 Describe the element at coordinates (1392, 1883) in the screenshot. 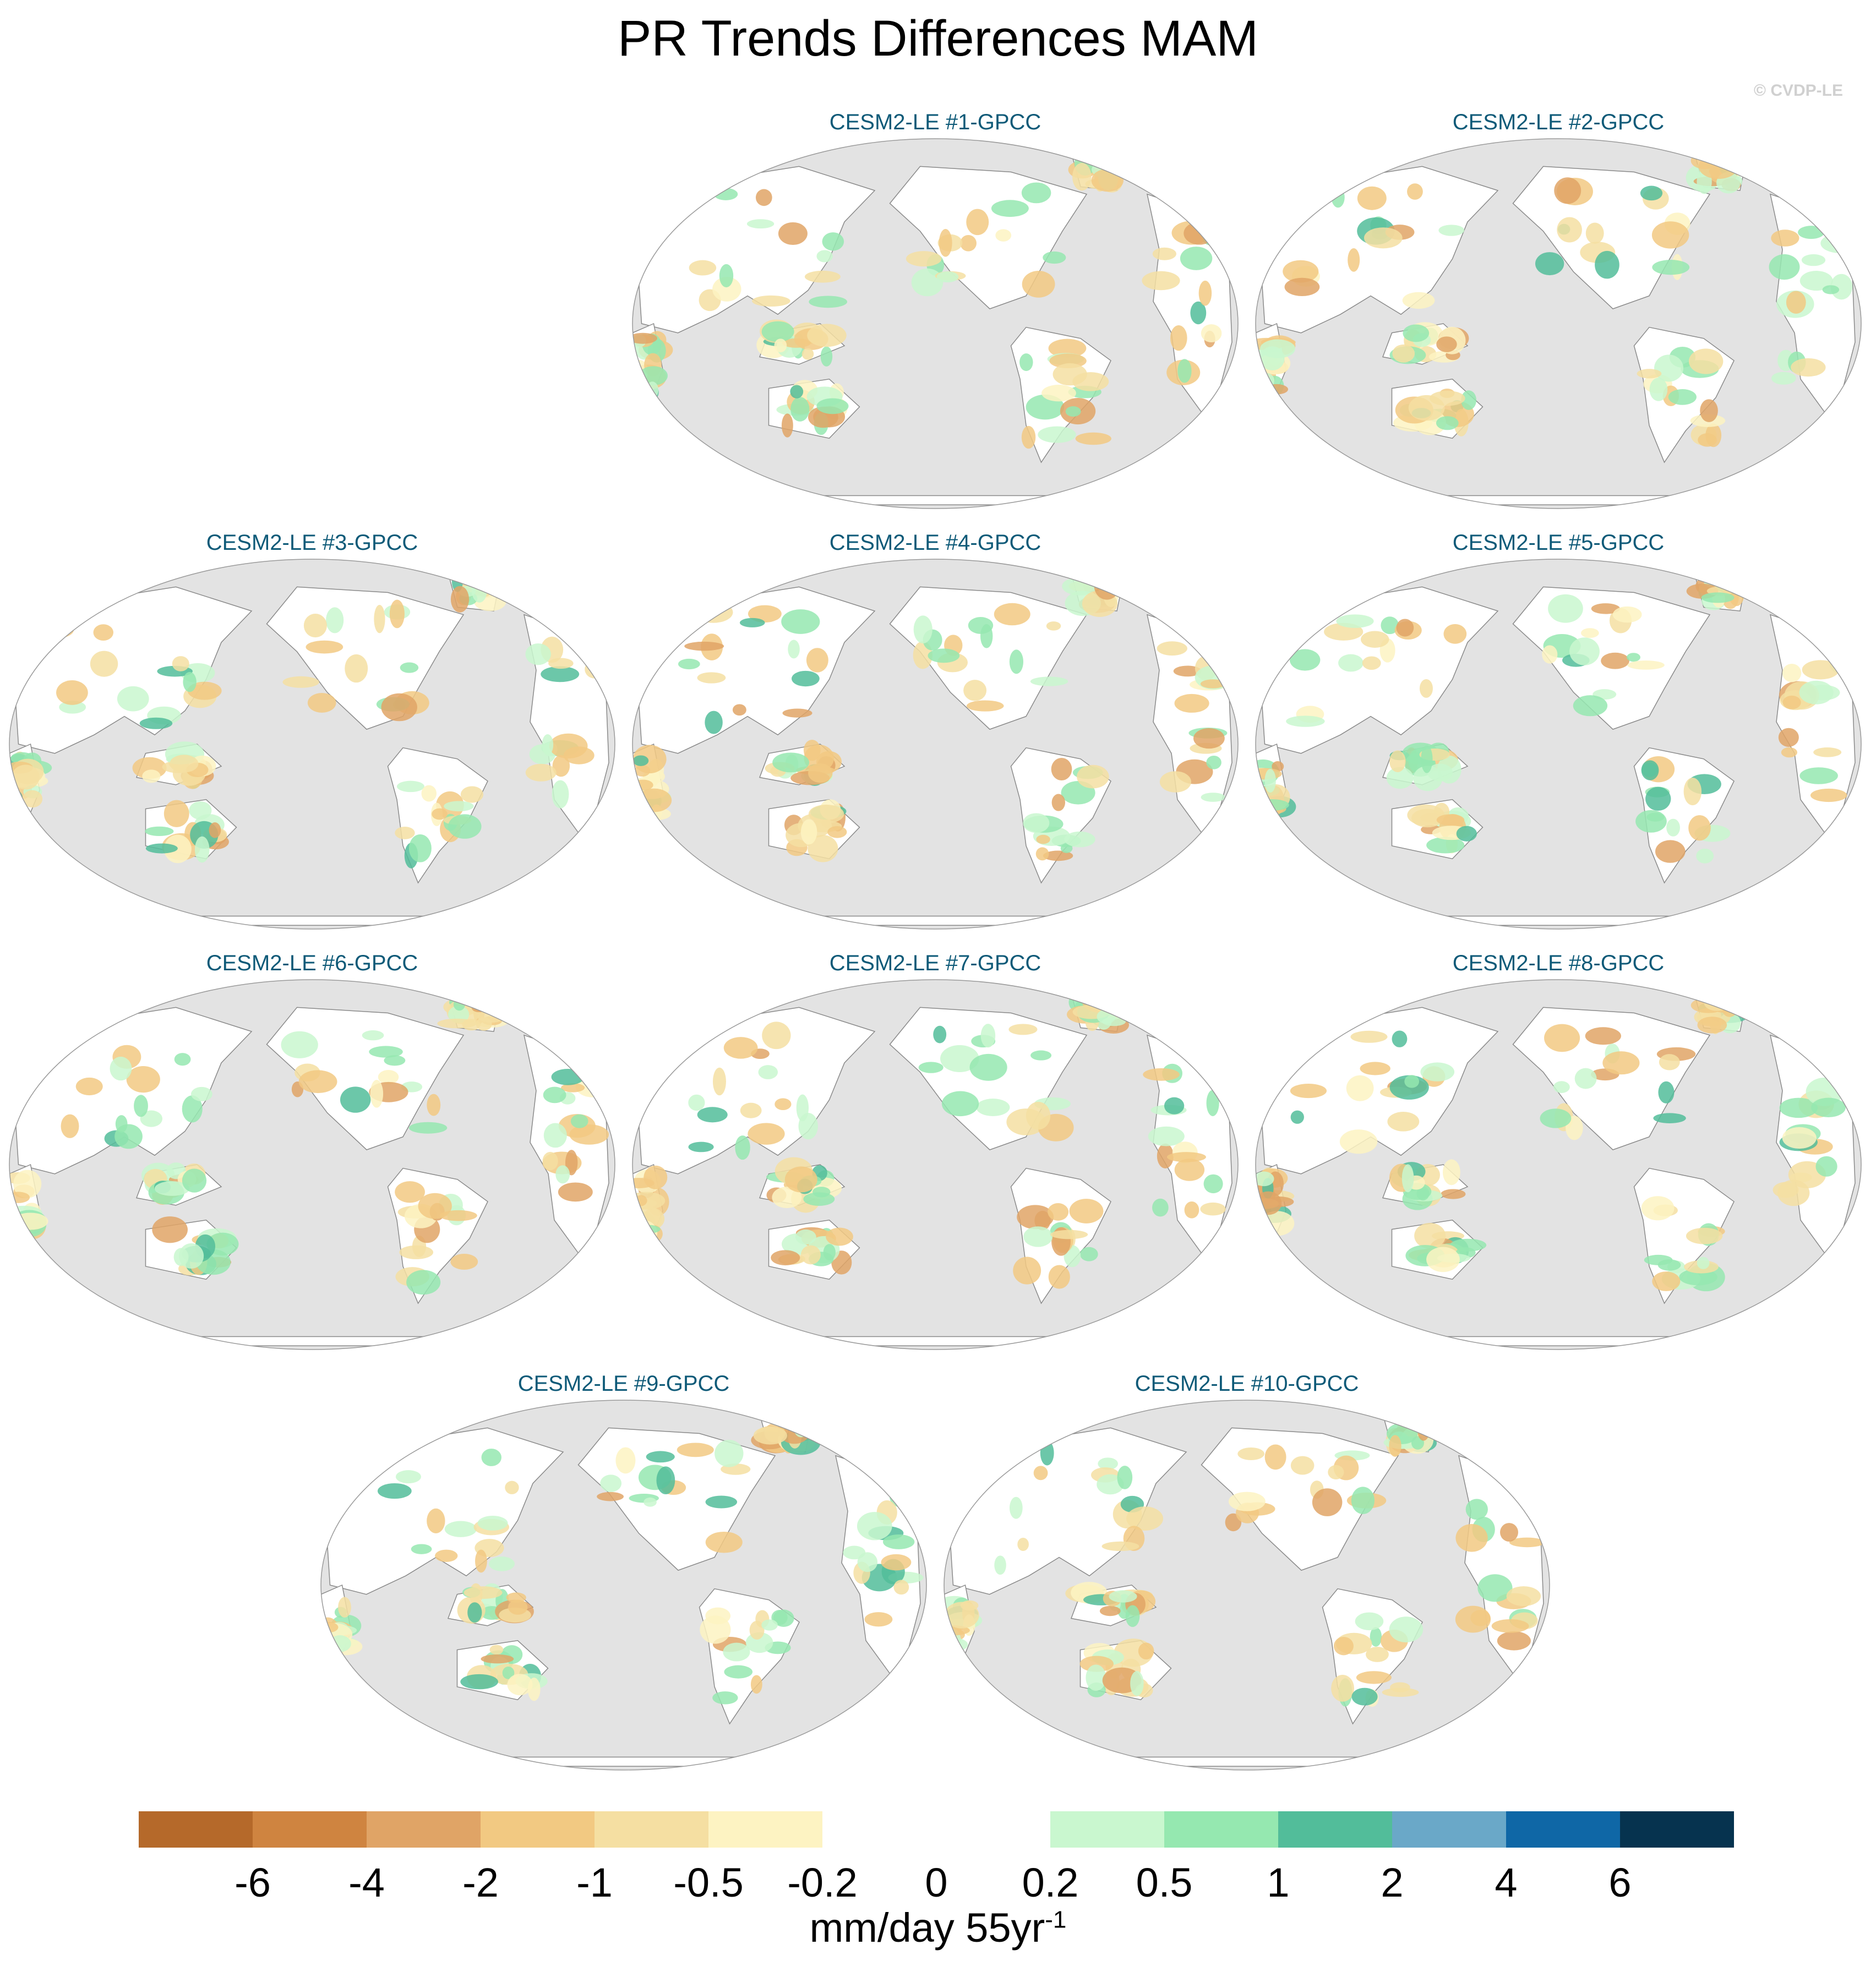

I see `colorbar-tick-label: 2` at that location.